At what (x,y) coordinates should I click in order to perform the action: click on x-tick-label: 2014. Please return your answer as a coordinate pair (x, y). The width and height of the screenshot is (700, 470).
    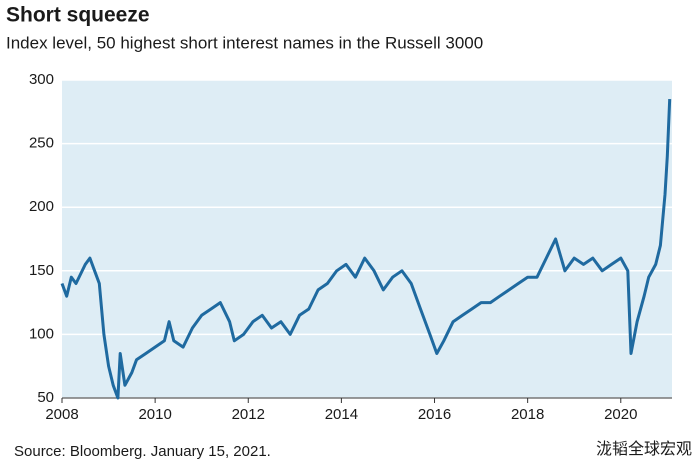
    Looking at the image, I should click on (341, 414).